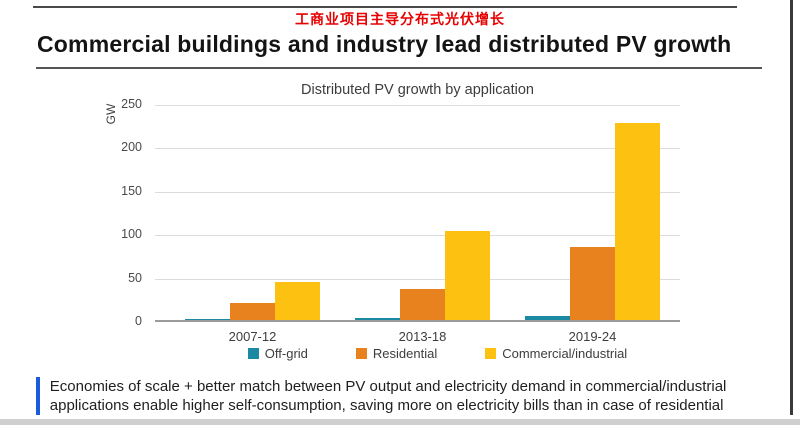 The height and width of the screenshot is (425, 800). I want to click on y-tick-label-0: 0, so click(138, 321).